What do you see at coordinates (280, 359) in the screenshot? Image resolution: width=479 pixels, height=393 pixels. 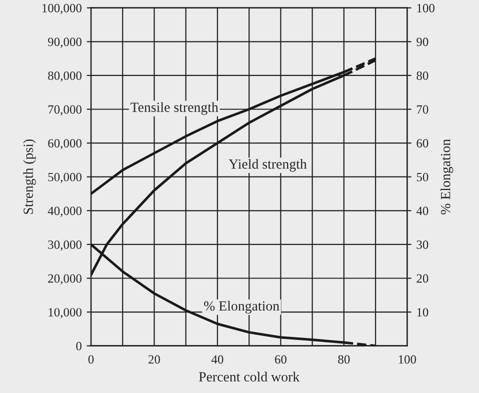 I see `x-tick-label: 60` at bounding box center [280, 359].